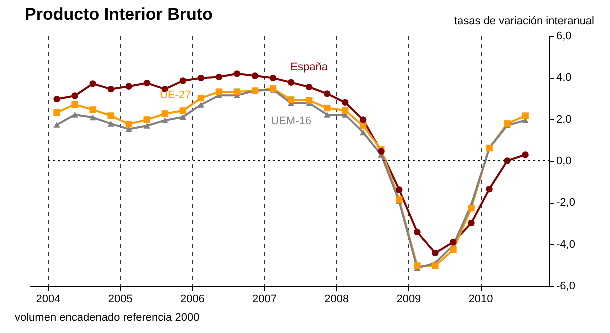 The width and height of the screenshot is (610, 333). Describe the element at coordinates (566, 286) in the screenshot. I see `y-tick-label: -6,0` at that location.